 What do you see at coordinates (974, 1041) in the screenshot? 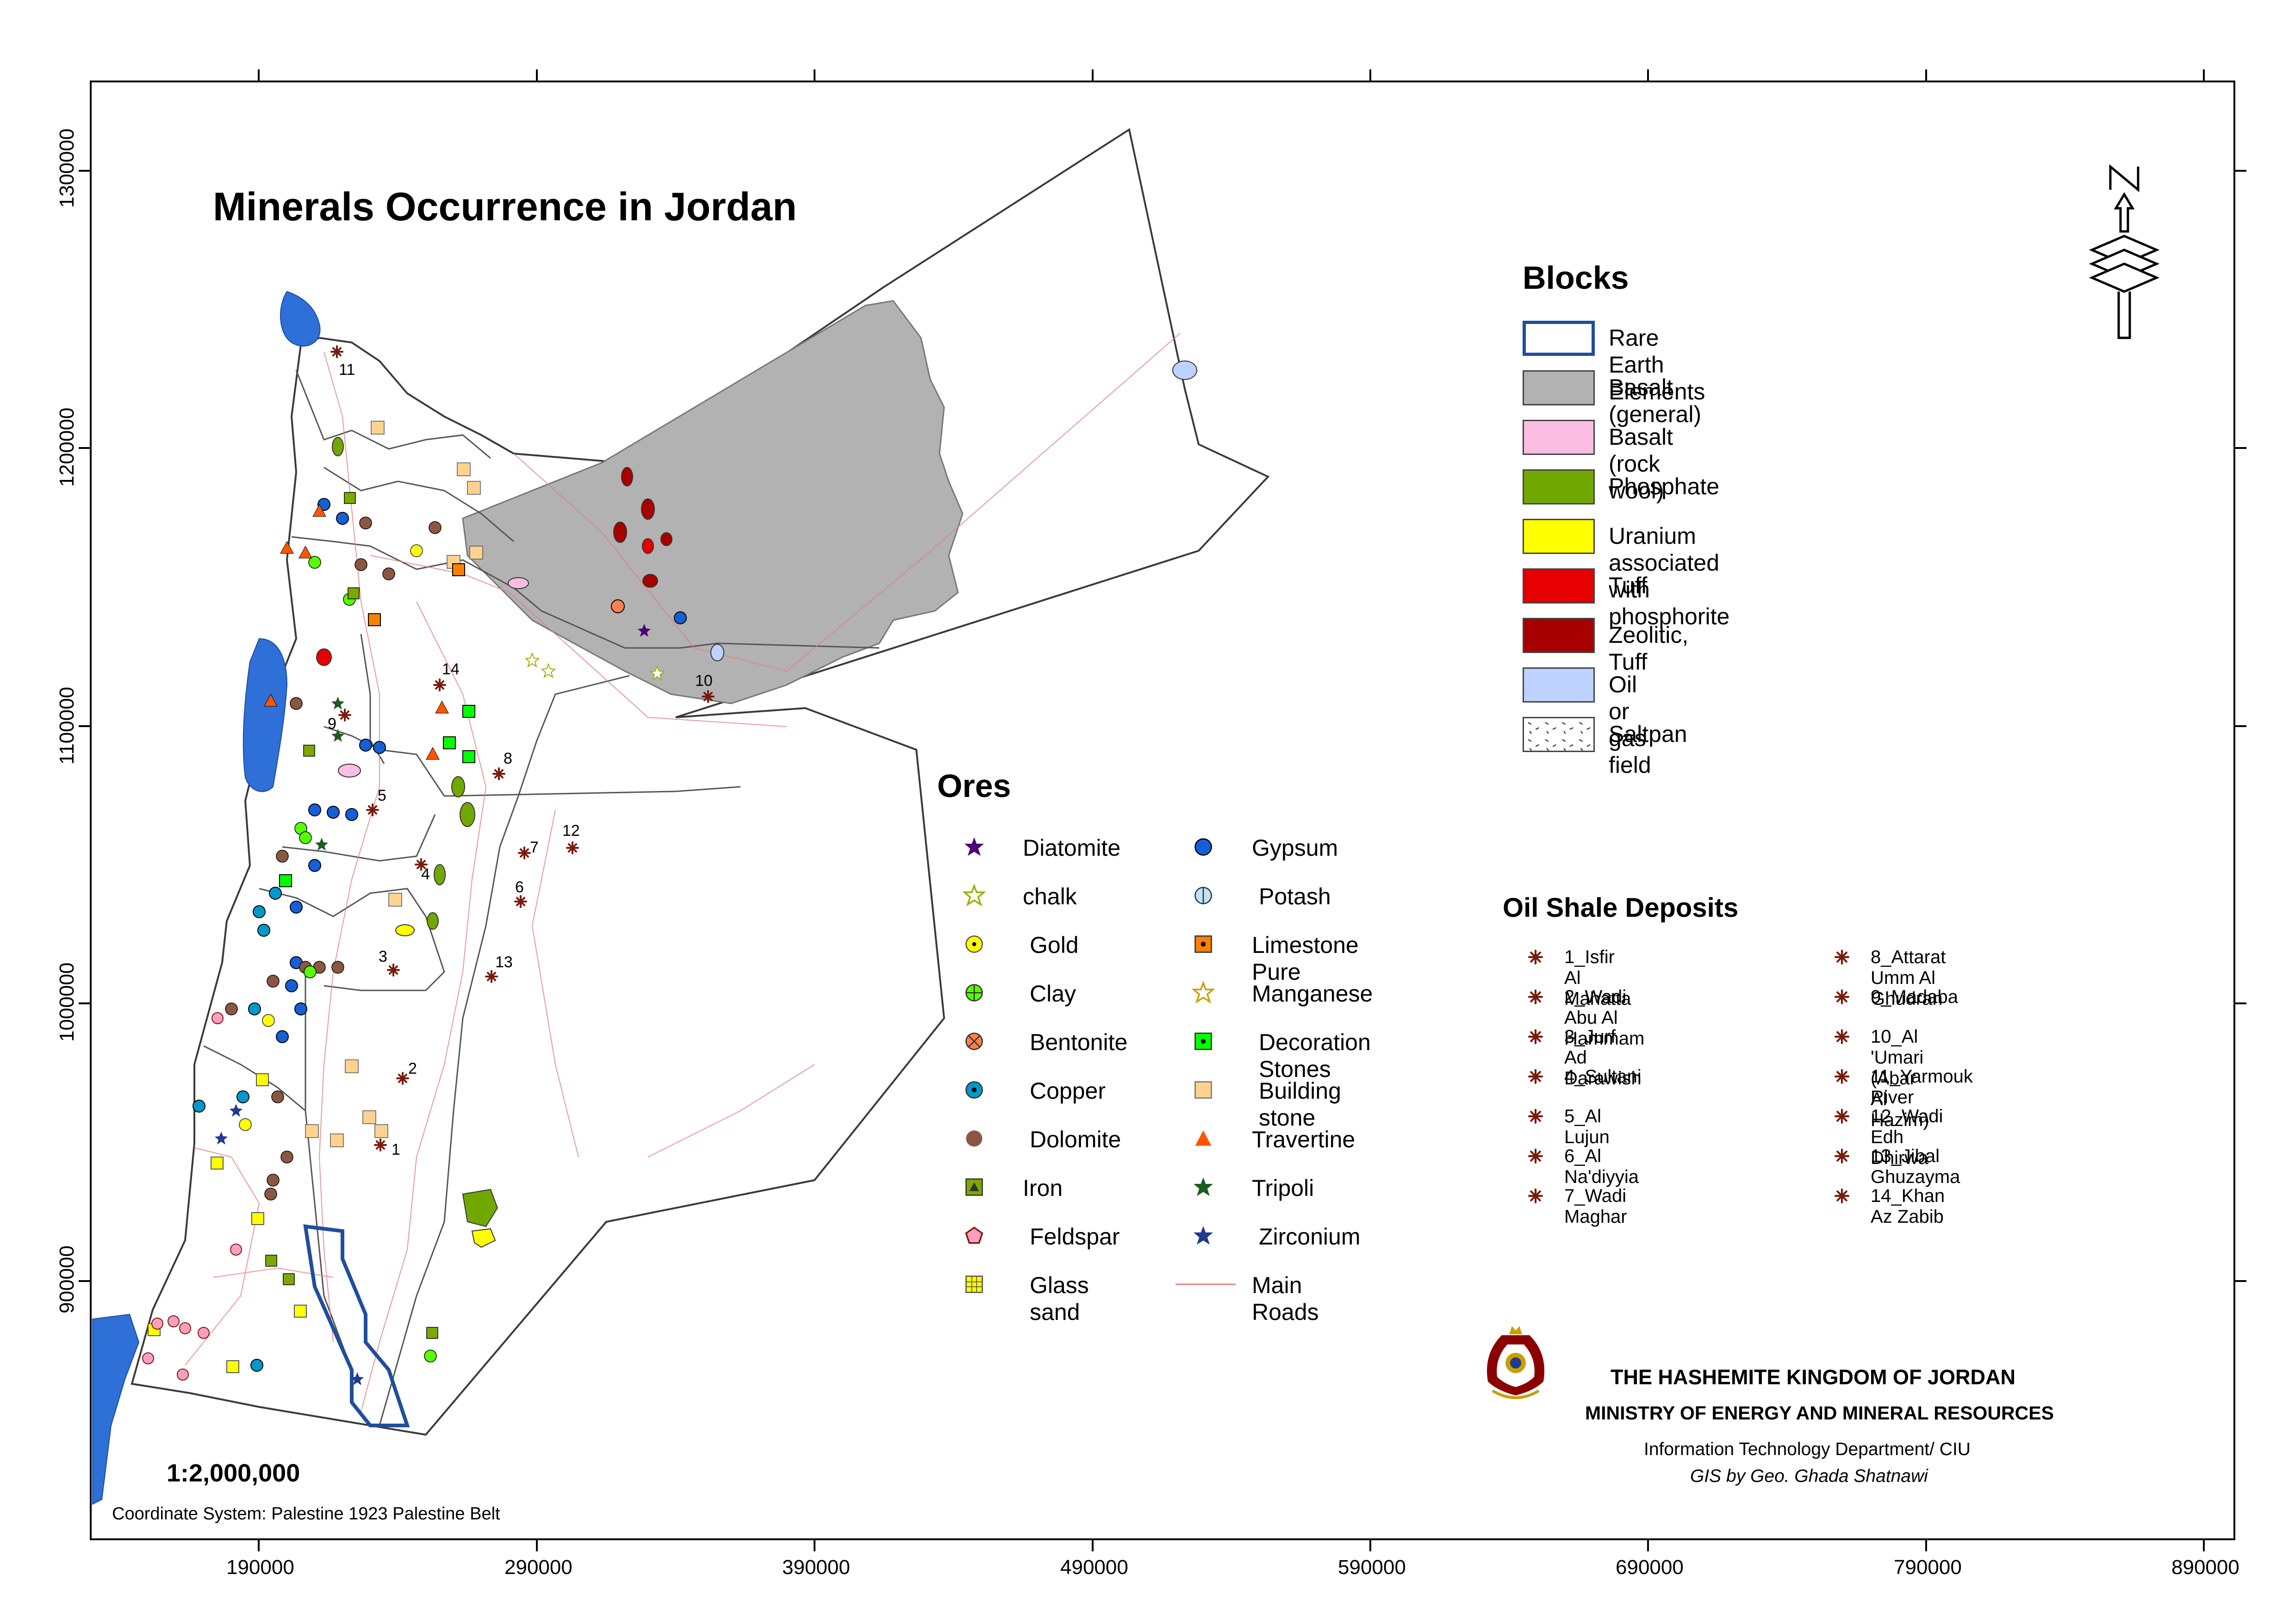
I see `x-circle-icon` at bounding box center [974, 1041].